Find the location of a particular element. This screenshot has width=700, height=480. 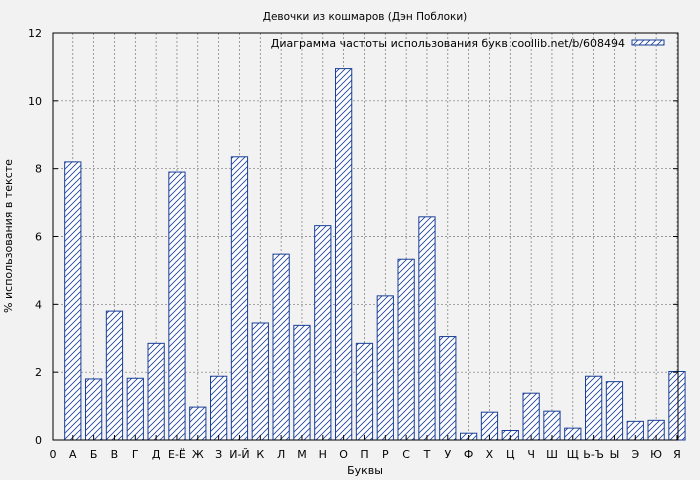

chart-title: Девочки из кошмаров (Дэн Поблоки) is located at coordinates (365, 17).